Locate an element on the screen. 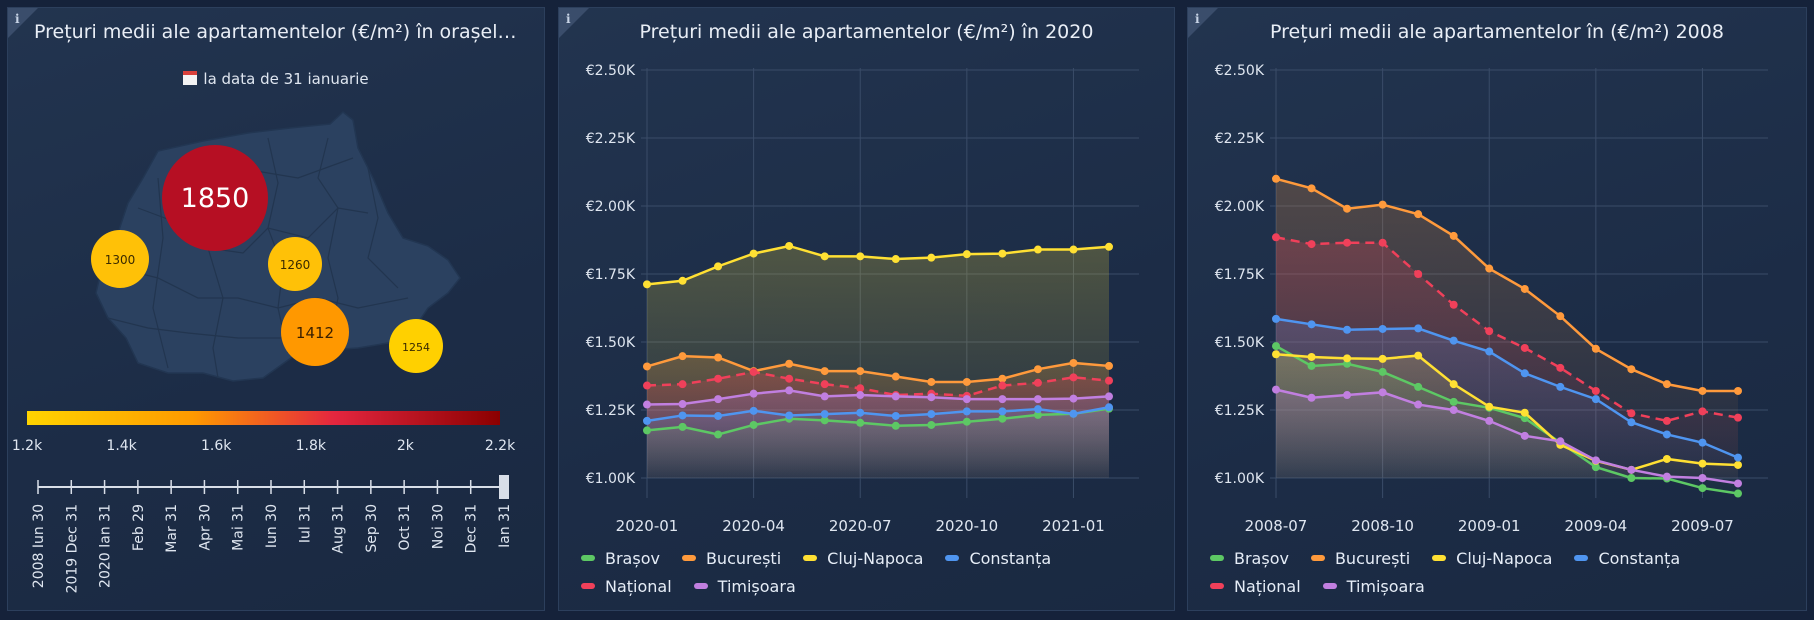 This screenshot has height=620, width=1814. timeline-label: Feb 29 is located at coordinates (139, 527).